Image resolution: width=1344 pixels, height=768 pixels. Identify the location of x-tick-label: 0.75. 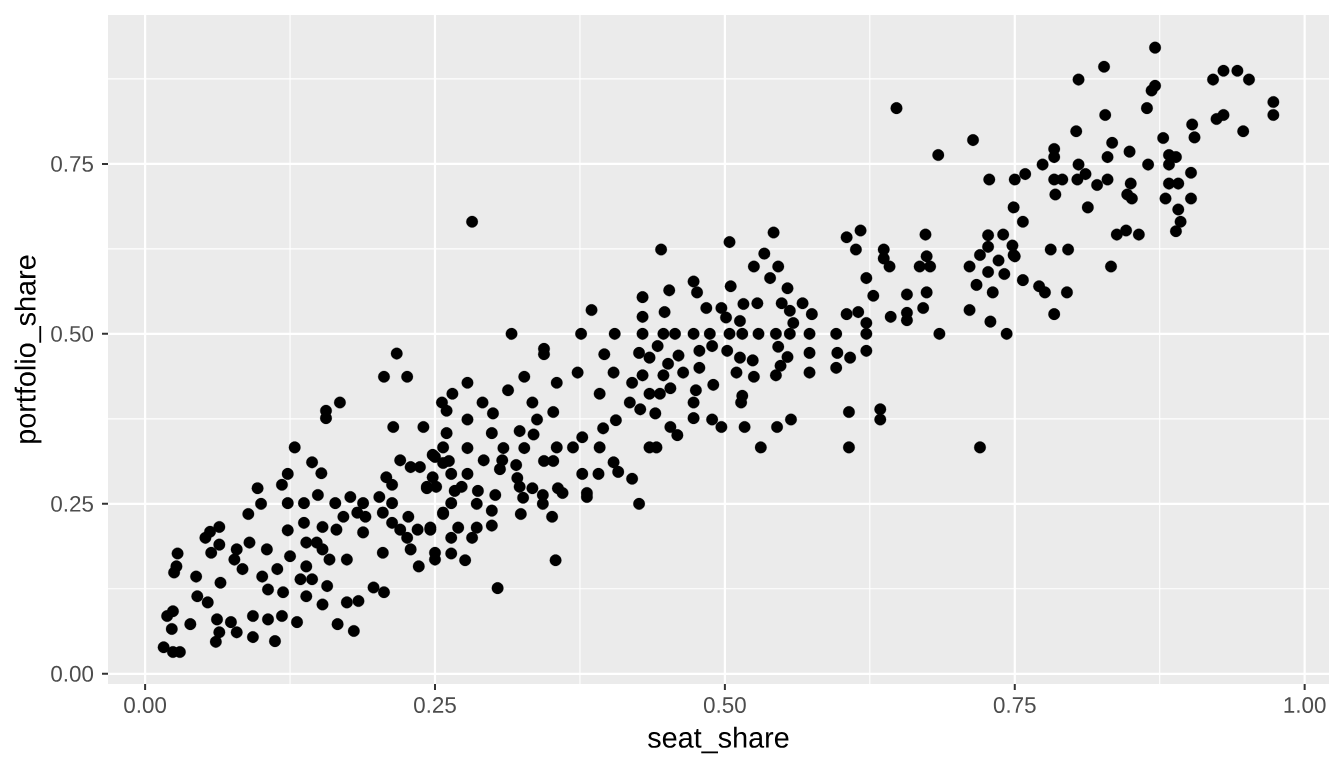
(1014, 705).